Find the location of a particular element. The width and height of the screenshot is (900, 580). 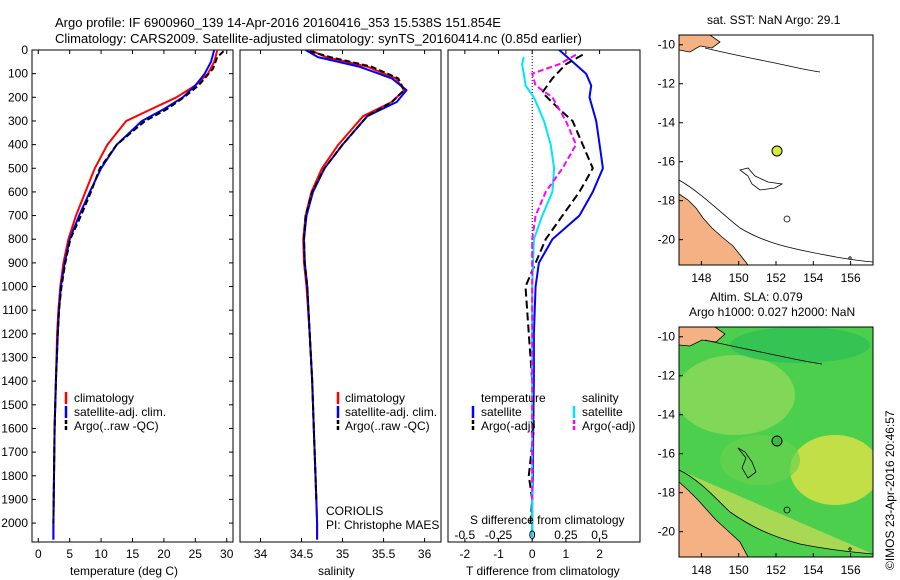

salinity-diff-scale: -0.5 -0.25 0 0.25 0.5 is located at coordinates (531, 535).